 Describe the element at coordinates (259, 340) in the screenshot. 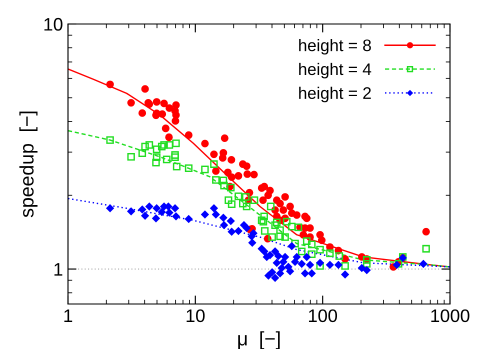

I see `x-axis-title: μ [−]` at that location.